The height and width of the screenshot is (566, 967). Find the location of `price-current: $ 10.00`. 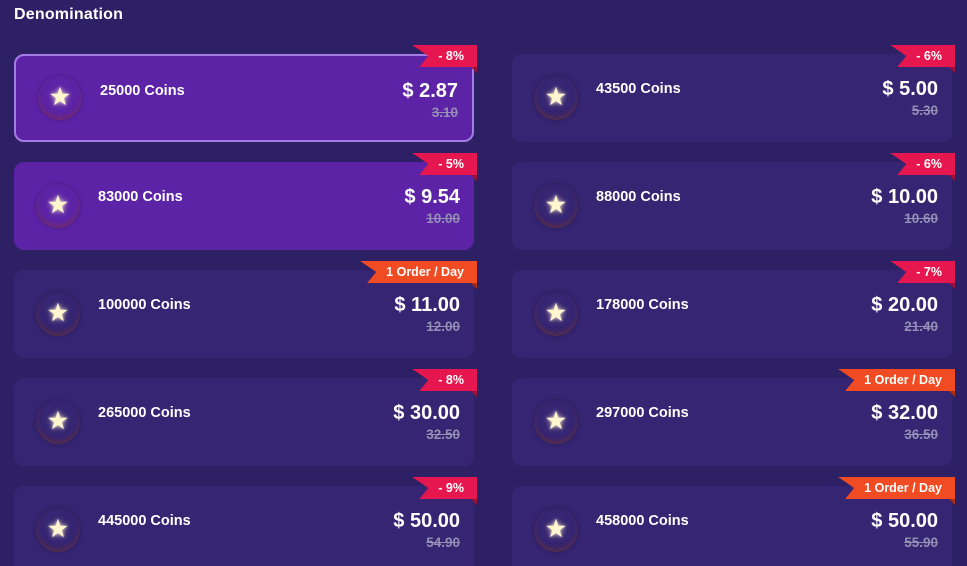

price-current: $ 10.00 is located at coordinates (904, 197).